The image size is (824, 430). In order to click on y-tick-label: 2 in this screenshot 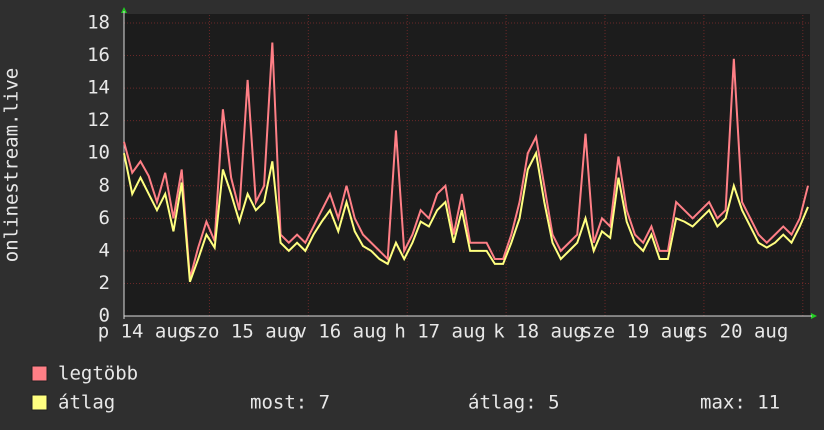, I will do `click(104, 283)`.